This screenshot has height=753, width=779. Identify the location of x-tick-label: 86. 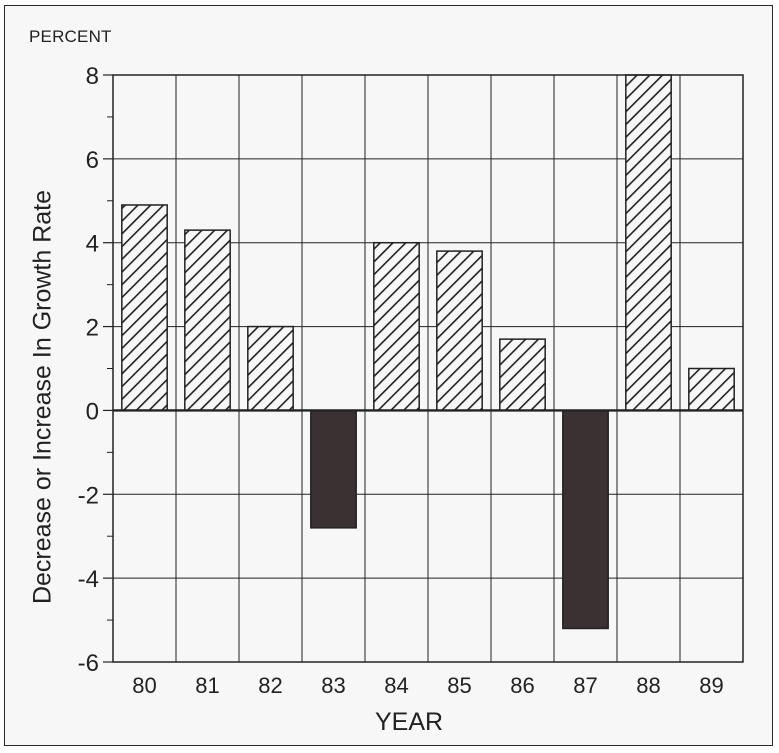
(522, 685).